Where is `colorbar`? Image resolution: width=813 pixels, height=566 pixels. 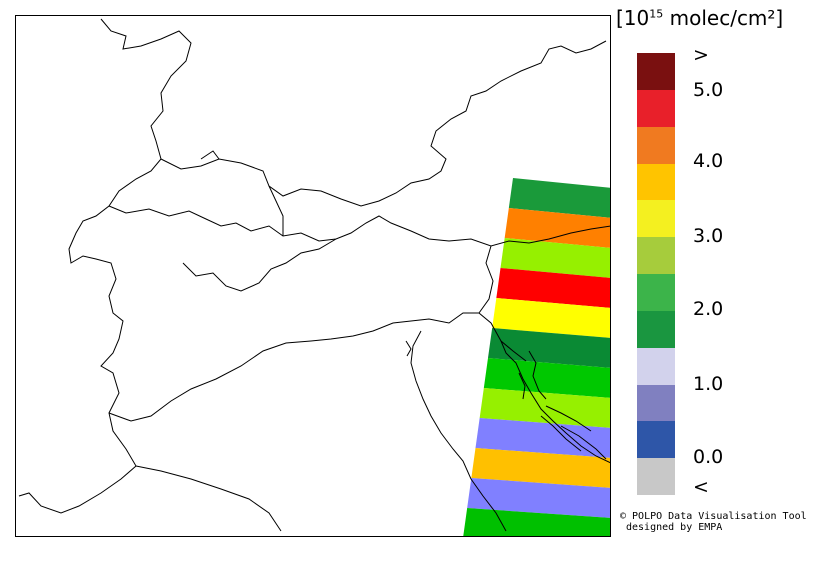
colorbar is located at coordinates (656, 274).